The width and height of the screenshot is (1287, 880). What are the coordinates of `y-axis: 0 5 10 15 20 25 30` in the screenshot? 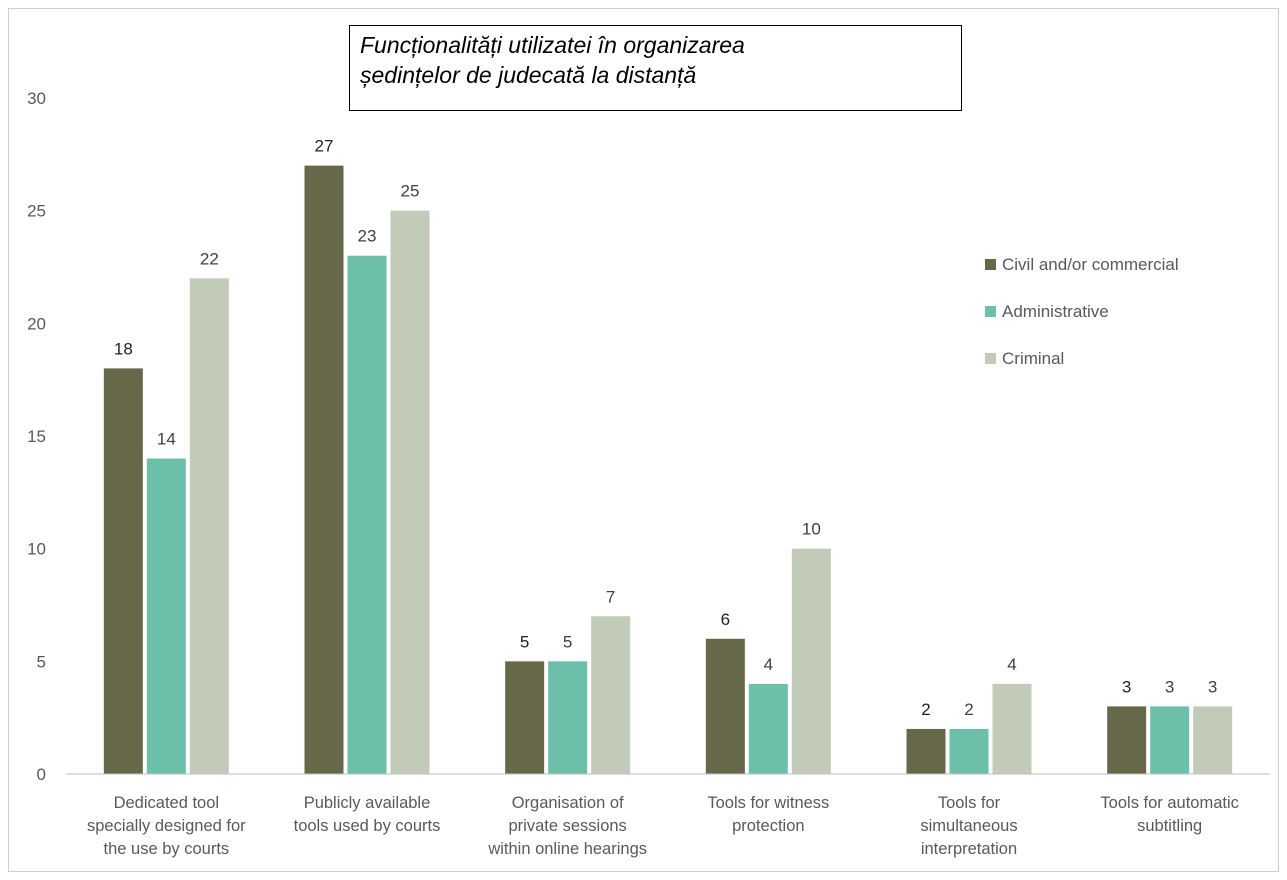 It's located at (36, 436).